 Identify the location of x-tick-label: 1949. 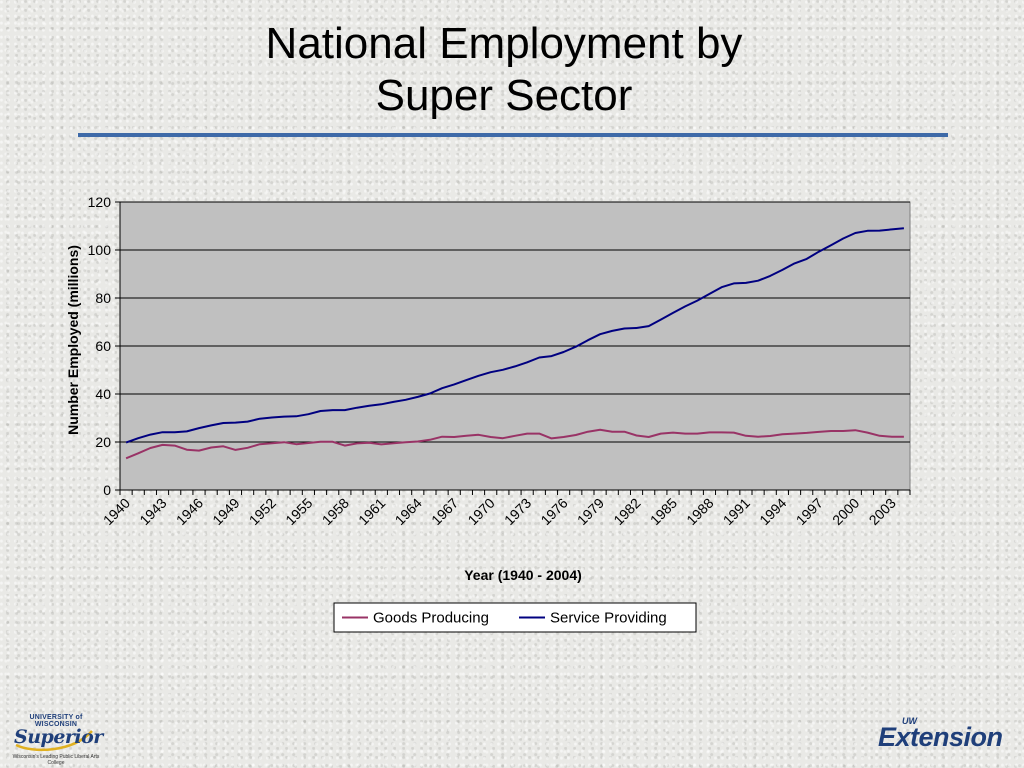
(225, 511).